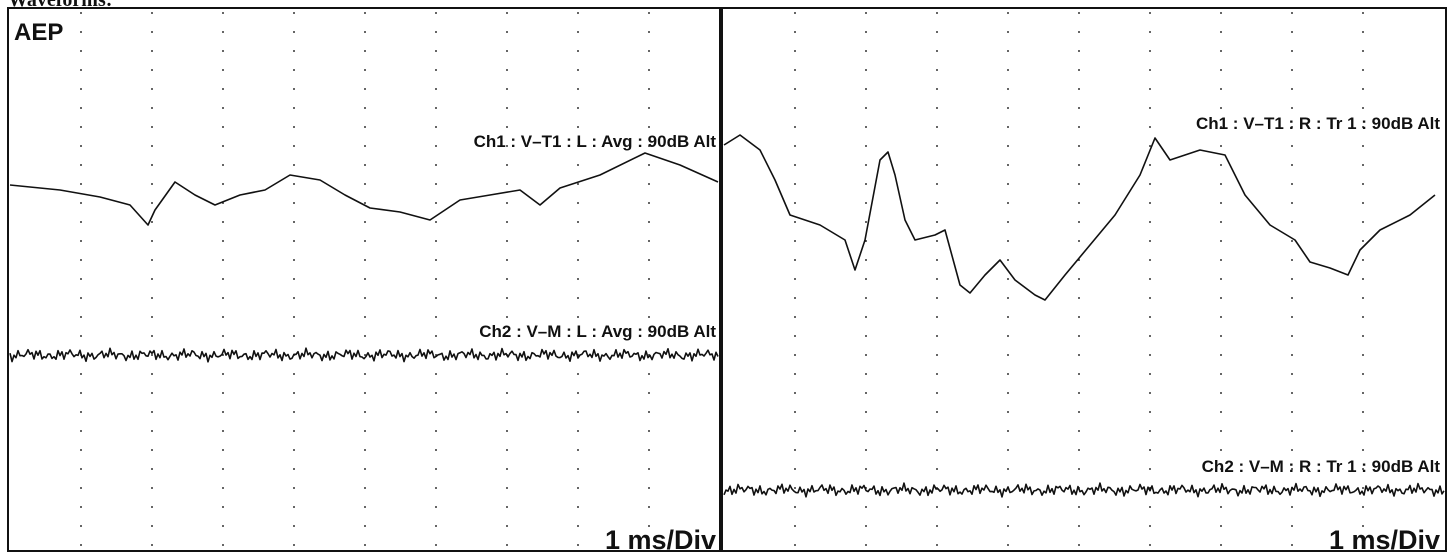 Image resolution: width=1449 pixels, height=553 pixels. What do you see at coordinates (1321, 466) in the screenshot?
I see `ch2-label: Ch2 : V–M : R : Tr 1 : 90dB Alt` at bounding box center [1321, 466].